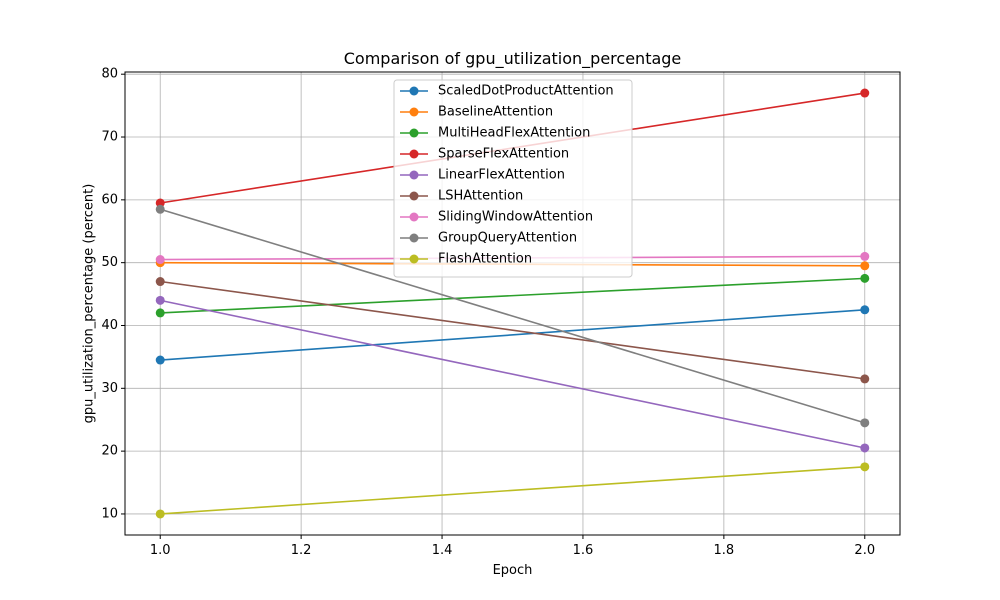 The height and width of the screenshot is (600, 1000). Describe the element at coordinates (515, 217) in the screenshot. I see `legend-entry-label: SlidingWindowAttention` at that location.